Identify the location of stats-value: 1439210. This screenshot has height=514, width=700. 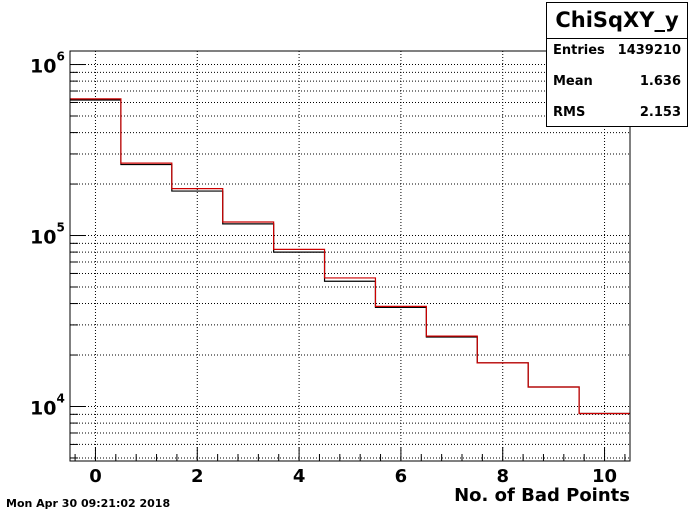
(649, 50).